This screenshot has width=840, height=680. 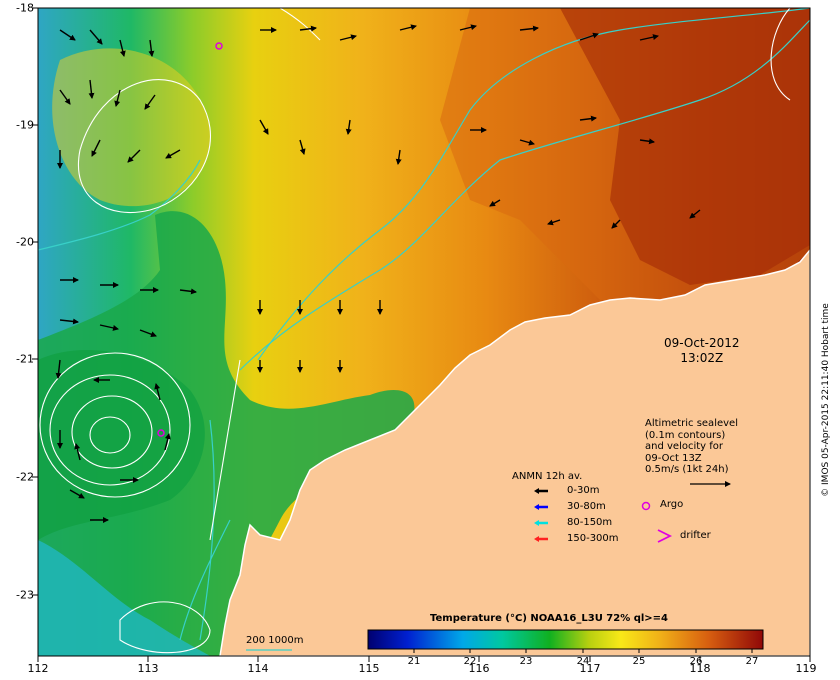 What do you see at coordinates (25, 125) in the screenshot?
I see `y-tick-label: -19` at bounding box center [25, 125].